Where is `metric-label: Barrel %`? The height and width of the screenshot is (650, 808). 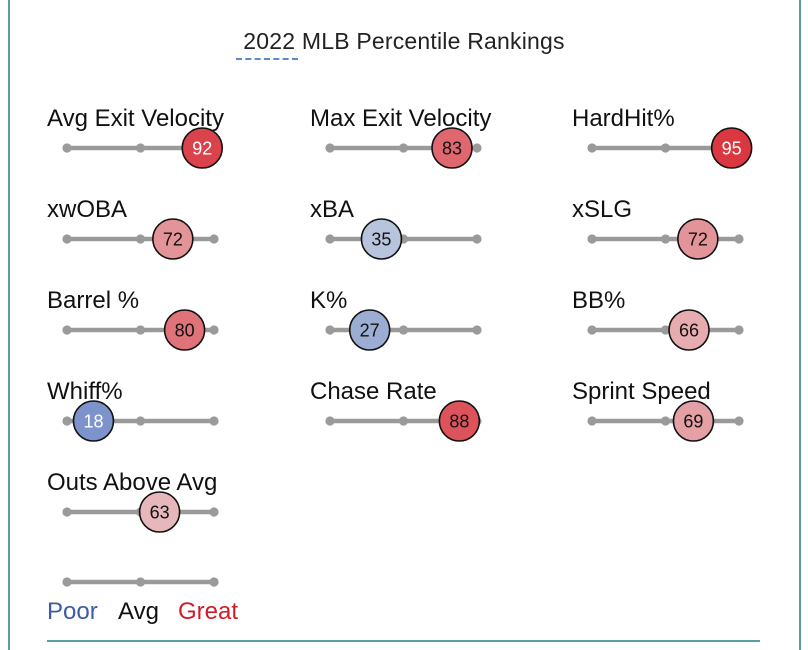
metric-label: Barrel % is located at coordinates (93, 300).